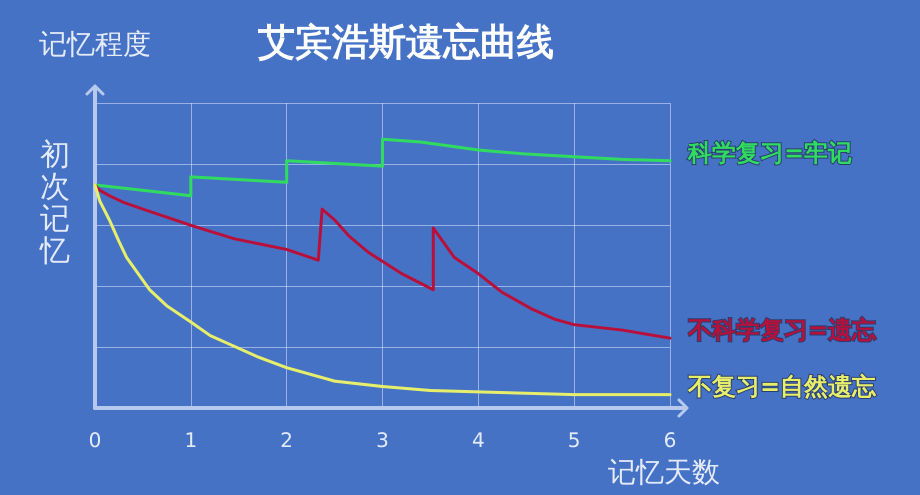  I want to click on x-tick-label: 4, so click(478, 440).